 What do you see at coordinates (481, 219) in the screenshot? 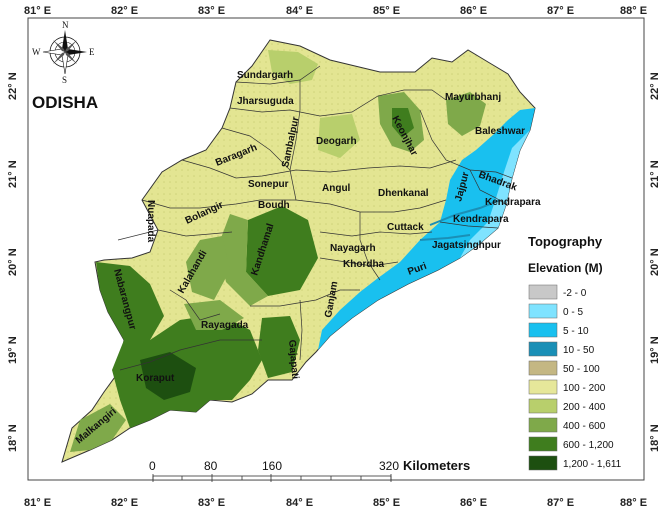
I see `district-label: Kendrapara` at bounding box center [481, 219].